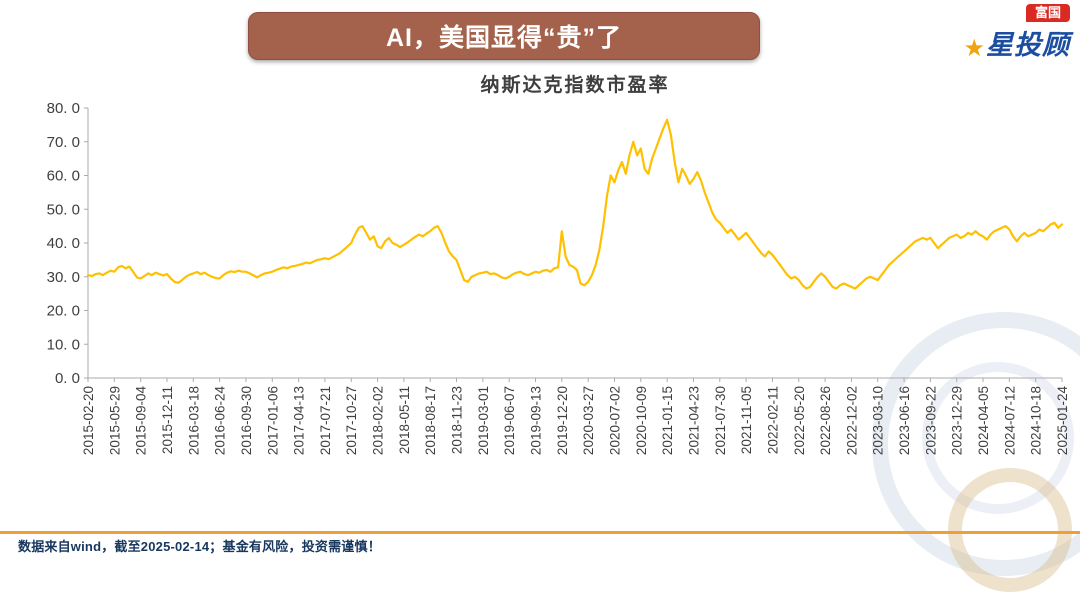  What do you see at coordinates (1028, 45) in the screenshot?
I see `brand-name: 星投顾` at bounding box center [1028, 45].